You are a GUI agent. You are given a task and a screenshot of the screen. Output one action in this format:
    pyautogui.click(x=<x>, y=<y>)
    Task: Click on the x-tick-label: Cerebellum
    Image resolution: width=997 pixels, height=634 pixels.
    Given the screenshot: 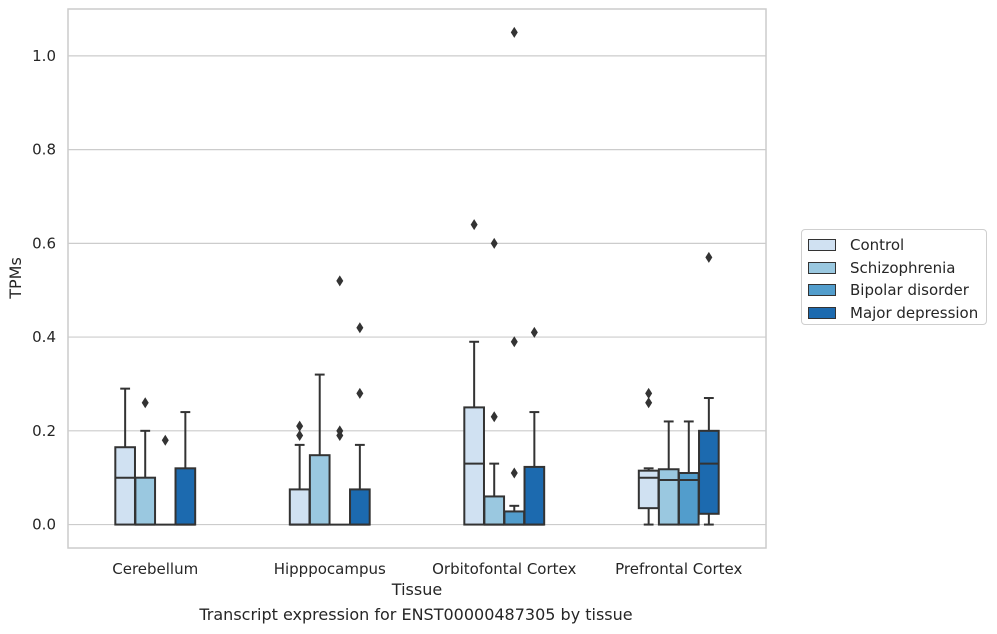 What is the action you would take?
    pyautogui.click(x=155, y=569)
    